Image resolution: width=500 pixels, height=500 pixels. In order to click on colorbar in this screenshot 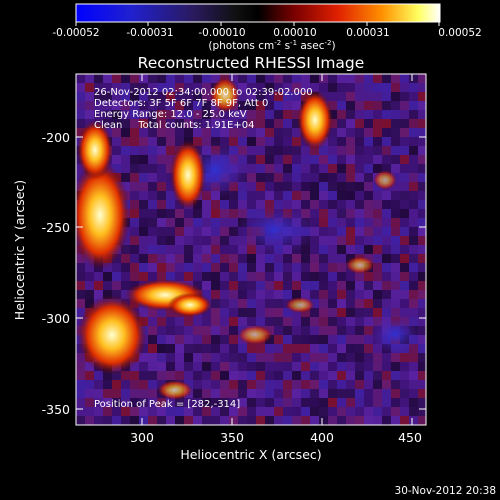, I will do `click(258, 13)`.